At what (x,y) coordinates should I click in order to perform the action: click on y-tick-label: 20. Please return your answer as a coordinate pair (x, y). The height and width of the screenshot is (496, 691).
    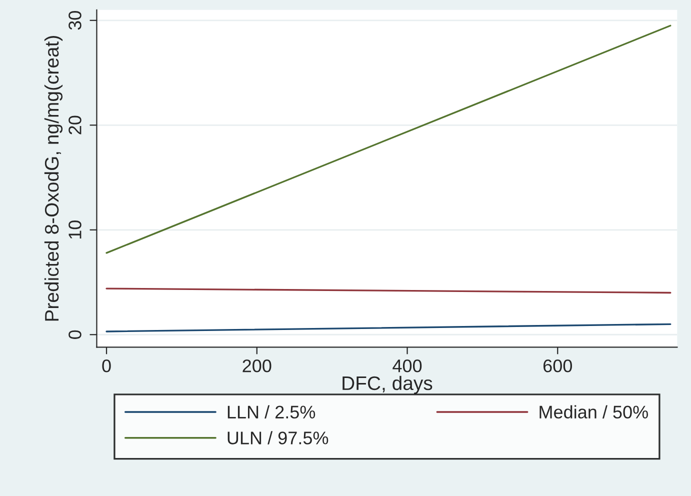
    Looking at the image, I should click on (75, 125).